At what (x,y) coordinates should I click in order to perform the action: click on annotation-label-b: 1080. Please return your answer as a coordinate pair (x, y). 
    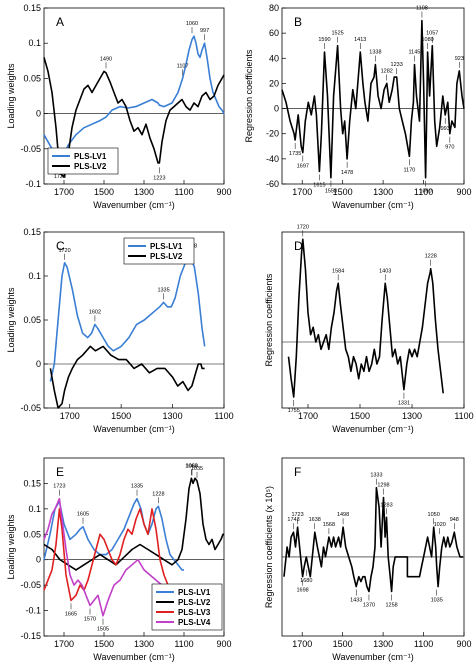
    Looking at the image, I should click on (427, 40).